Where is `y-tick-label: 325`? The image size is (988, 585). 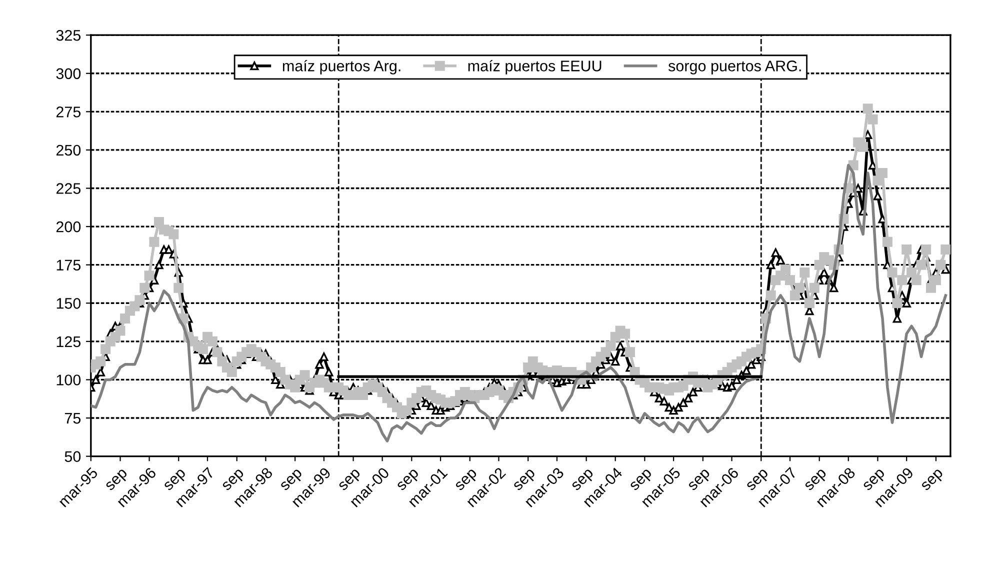
y-tick-label: 325 is located at coordinates (68, 35).